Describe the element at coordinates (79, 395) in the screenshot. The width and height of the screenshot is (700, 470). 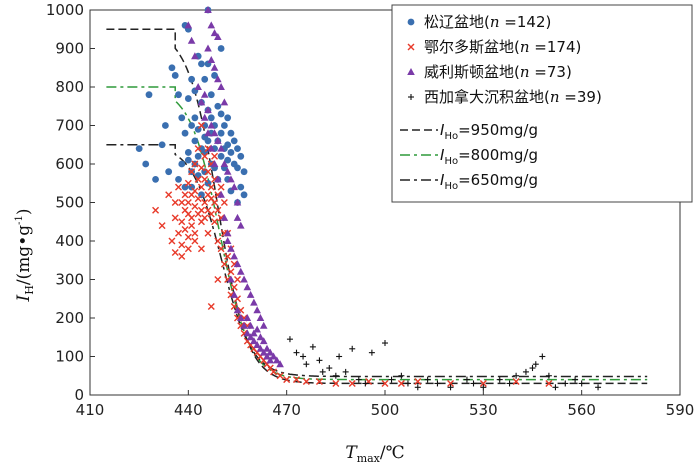
I see `y-tick-label: 0` at that location.